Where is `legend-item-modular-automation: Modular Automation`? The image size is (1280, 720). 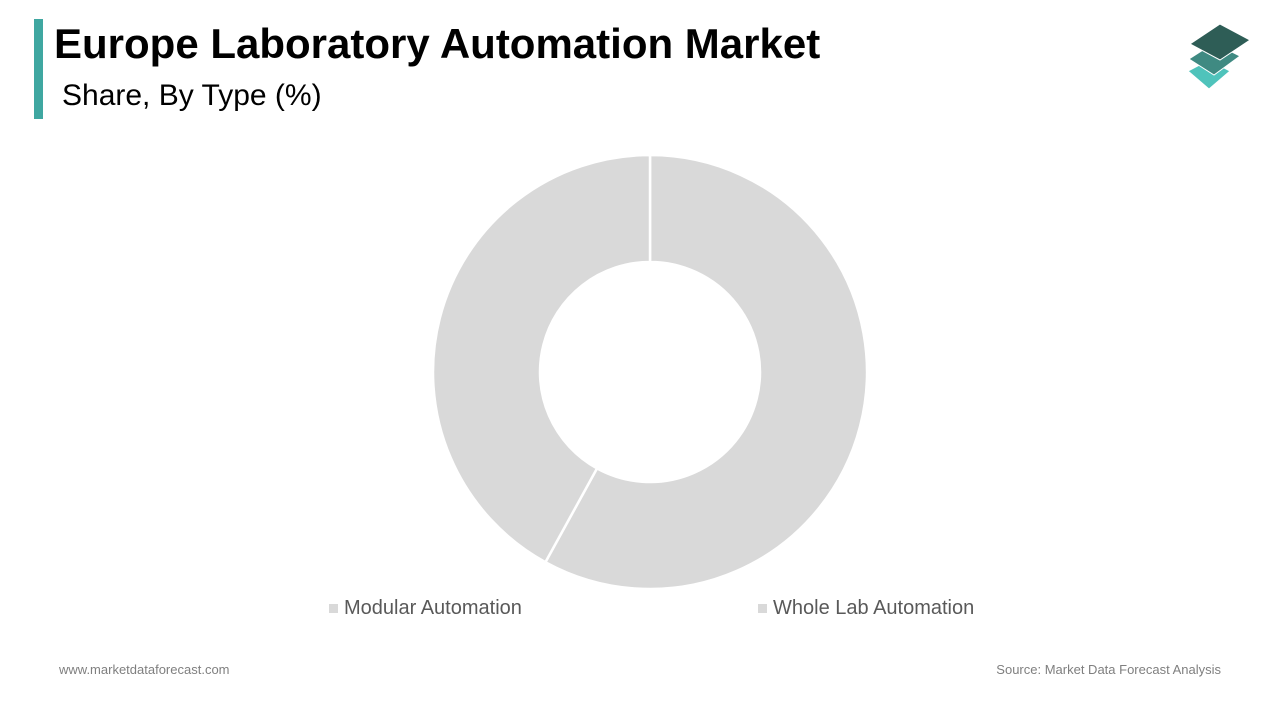 legend-item-modular-automation: Modular Automation is located at coordinates (425, 608).